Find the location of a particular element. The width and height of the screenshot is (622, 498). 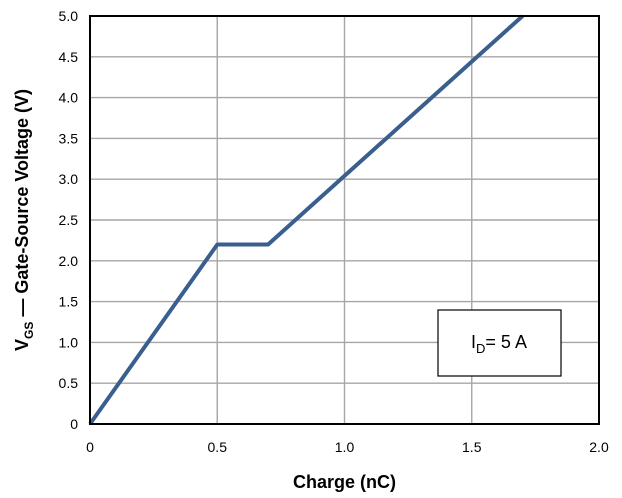

x-tick-label: 1.0 is located at coordinates (345, 447).